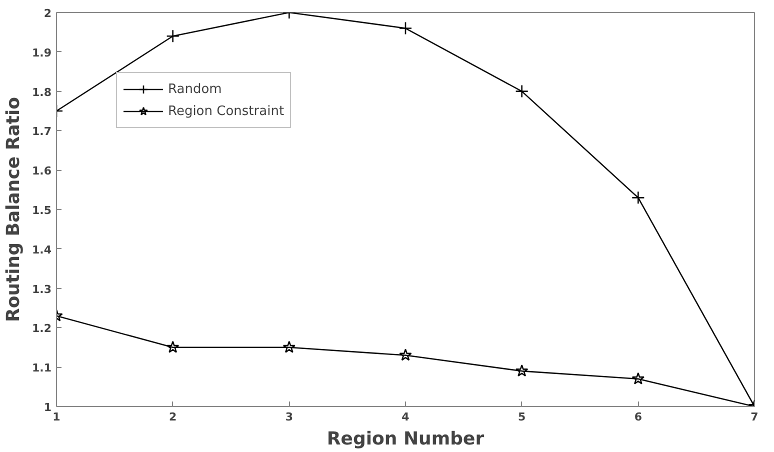 The width and height of the screenshot is (774, 452). What do you see at coordinates (42, 368) in the screenshot?
I see `y-tick-label: 1.1` at bounding box center [42, 368].